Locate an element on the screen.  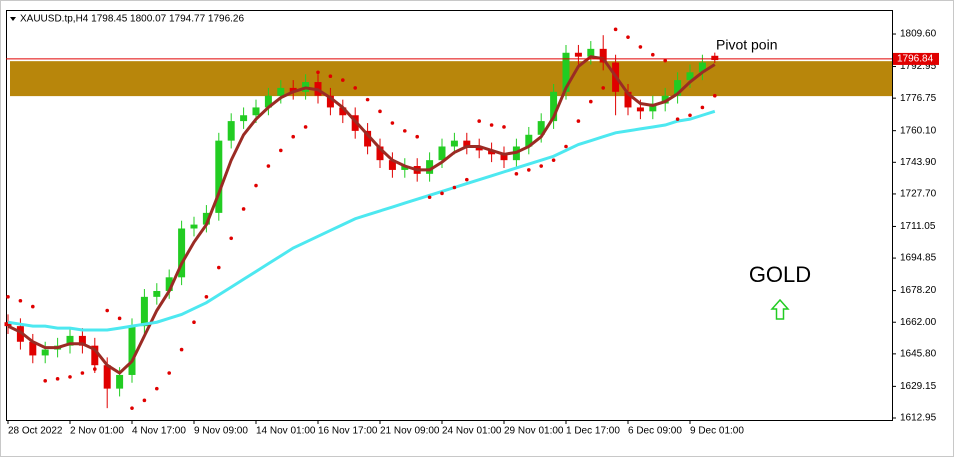
y-tick-label: 1711.05 is located at coordinates (918, 226).